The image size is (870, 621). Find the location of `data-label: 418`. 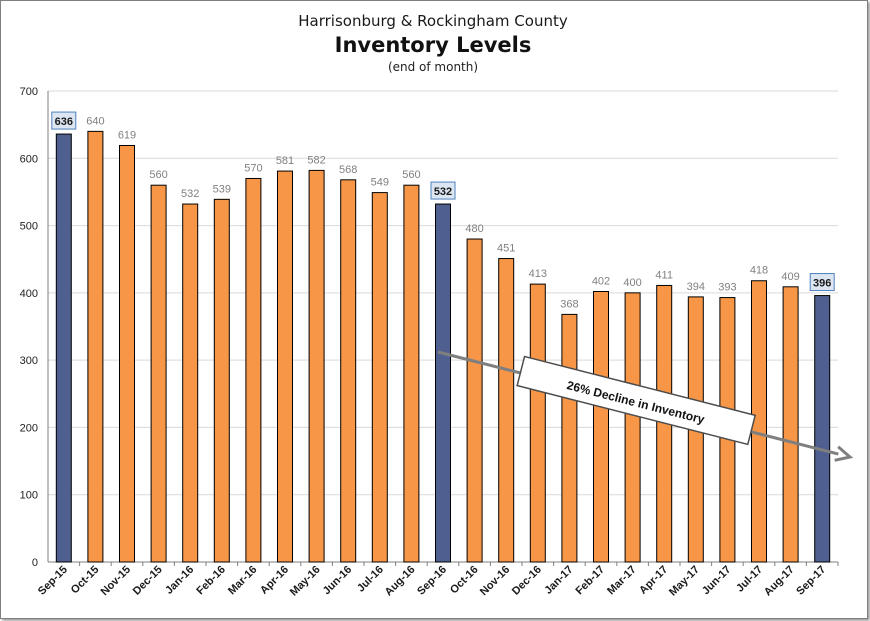

data-label: 418 is located at coordinates (759, 271).